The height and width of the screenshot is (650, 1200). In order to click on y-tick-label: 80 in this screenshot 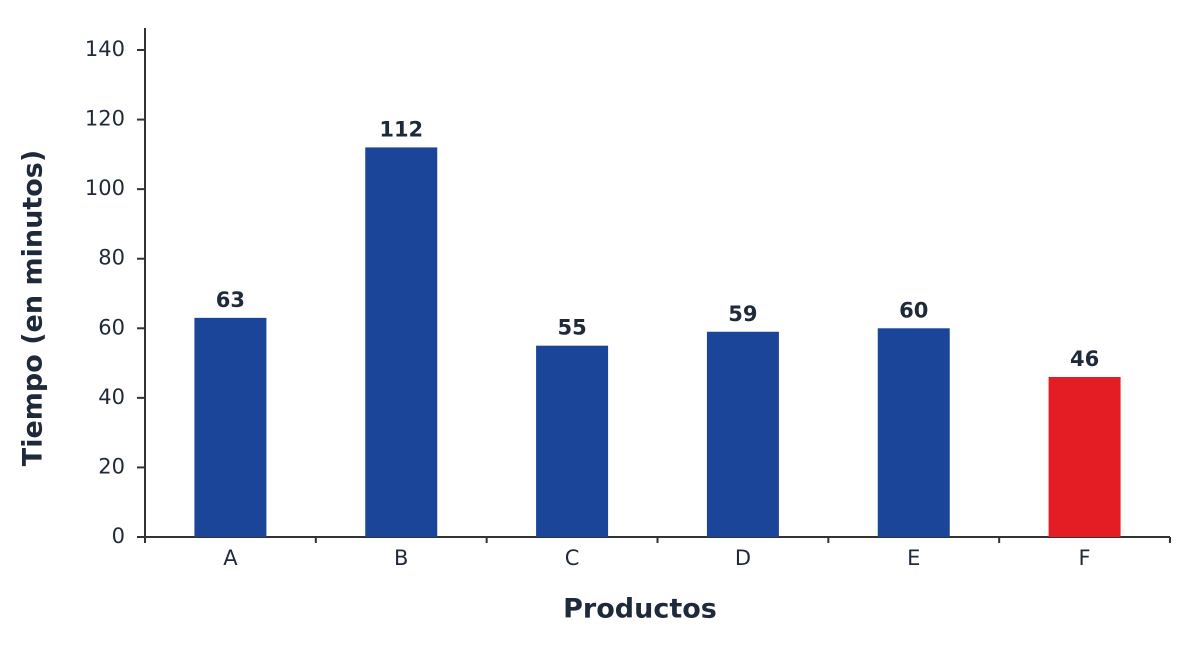, I will do `click(111, 258)`.